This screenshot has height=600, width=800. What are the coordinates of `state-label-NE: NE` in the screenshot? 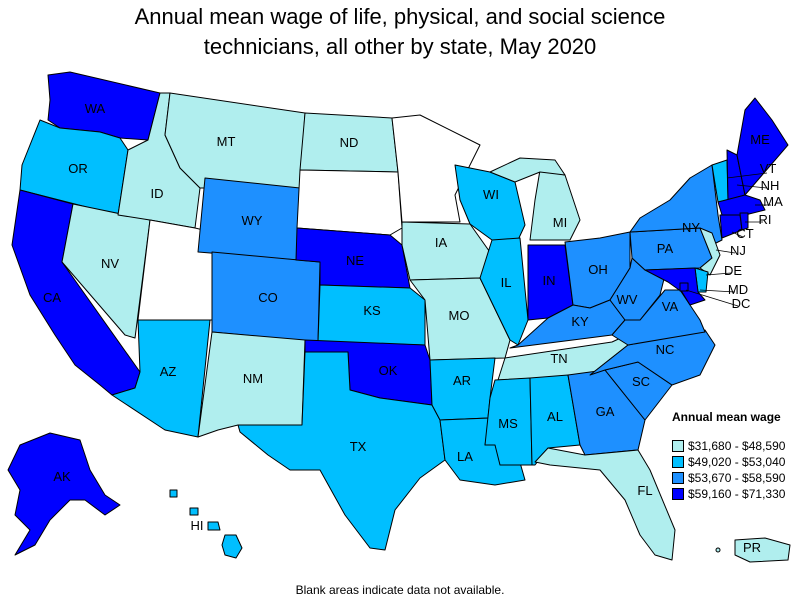 It's located at (355, 260).